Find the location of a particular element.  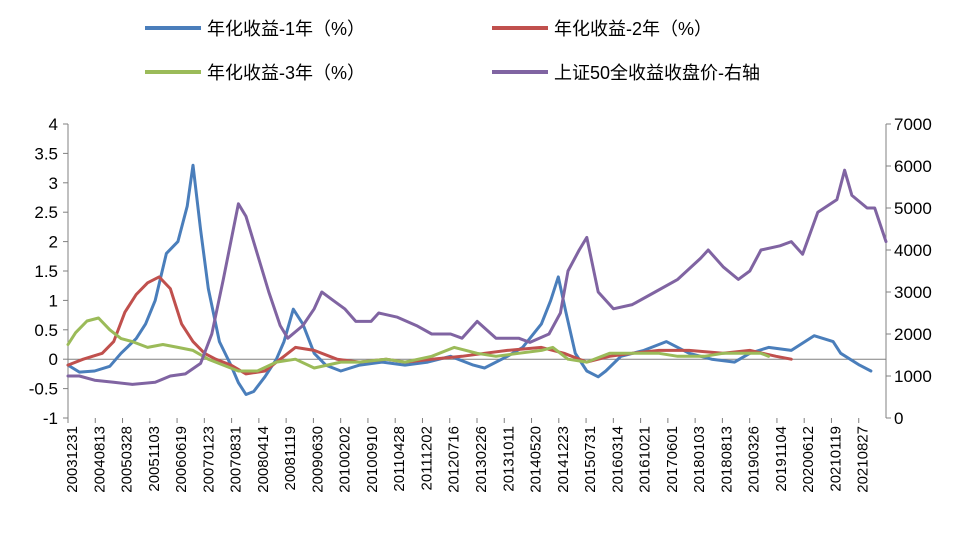

x-tick-label: 20081119 is located at coordinates (290, 458).